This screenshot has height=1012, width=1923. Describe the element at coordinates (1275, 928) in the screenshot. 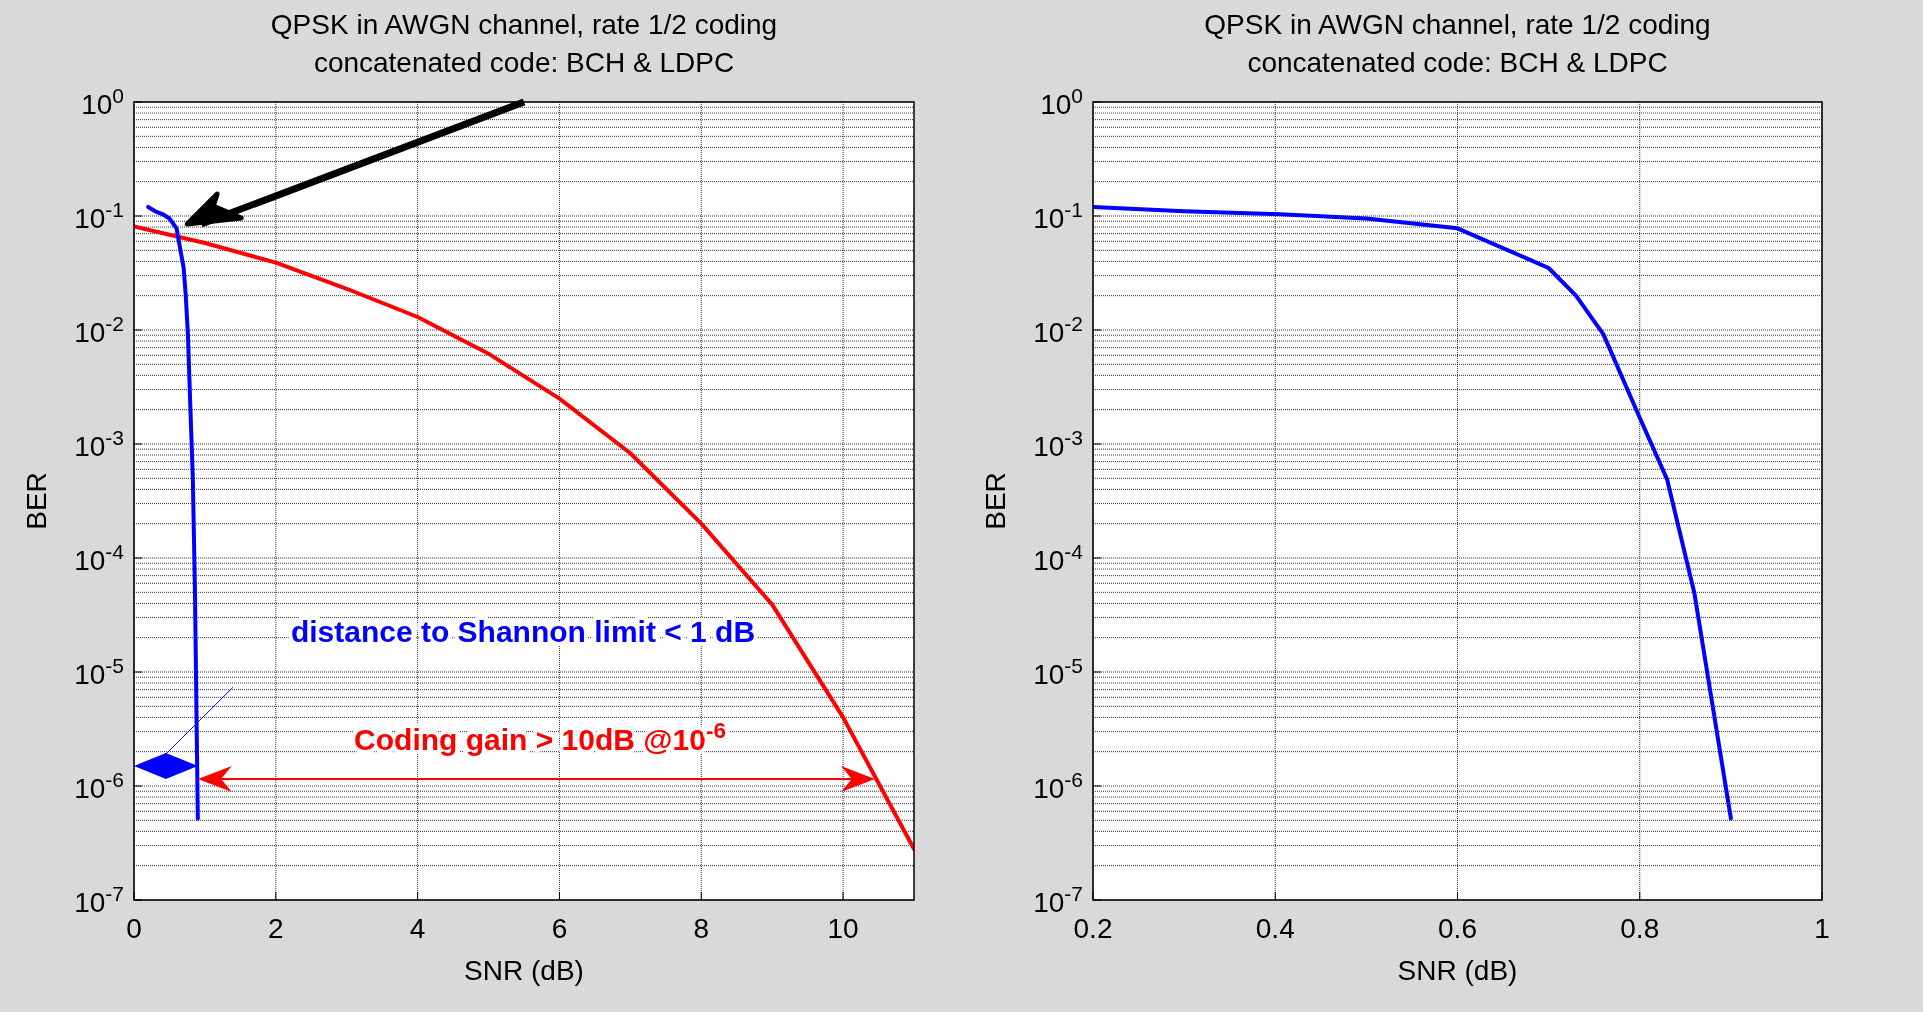

I see `x-tick-label: 0.4` at that location.